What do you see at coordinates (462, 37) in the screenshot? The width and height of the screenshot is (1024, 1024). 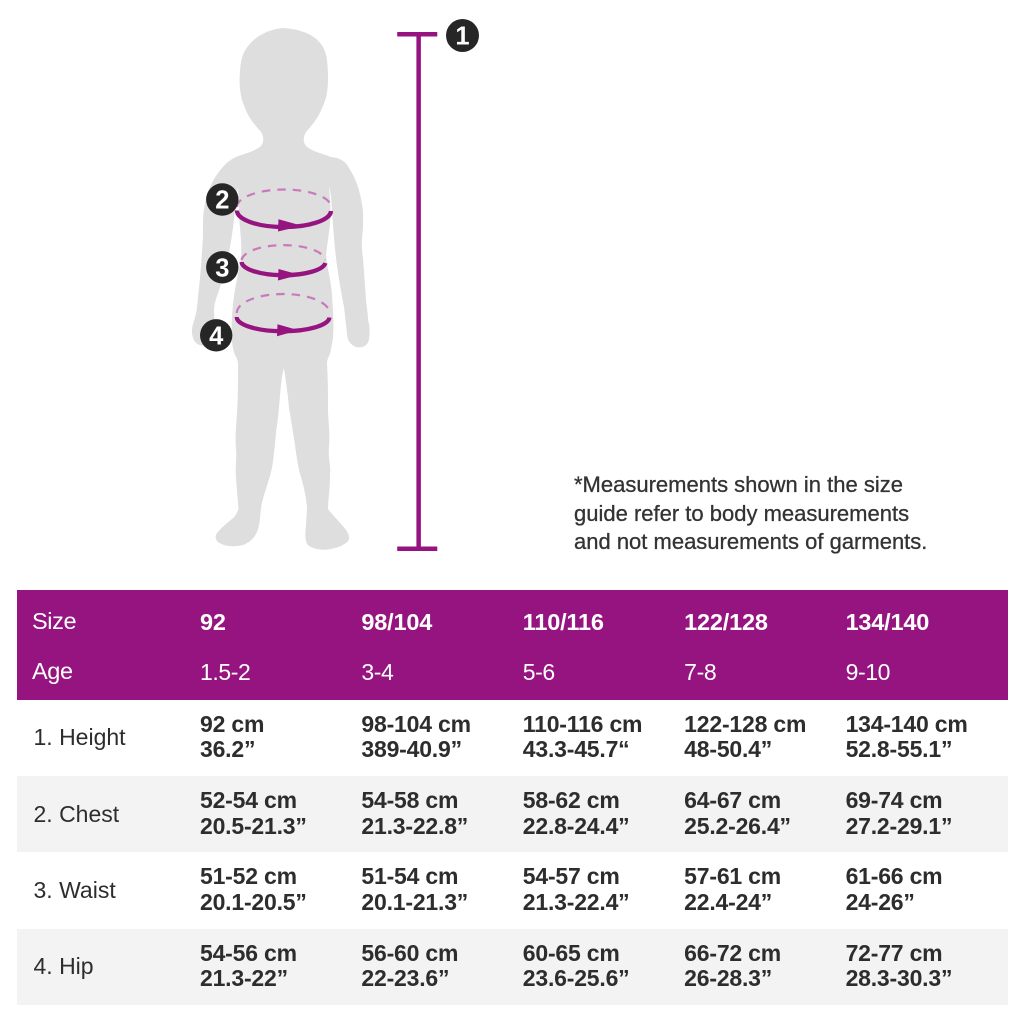 I see `svg-text: 1` at bounding box center [462, 37].